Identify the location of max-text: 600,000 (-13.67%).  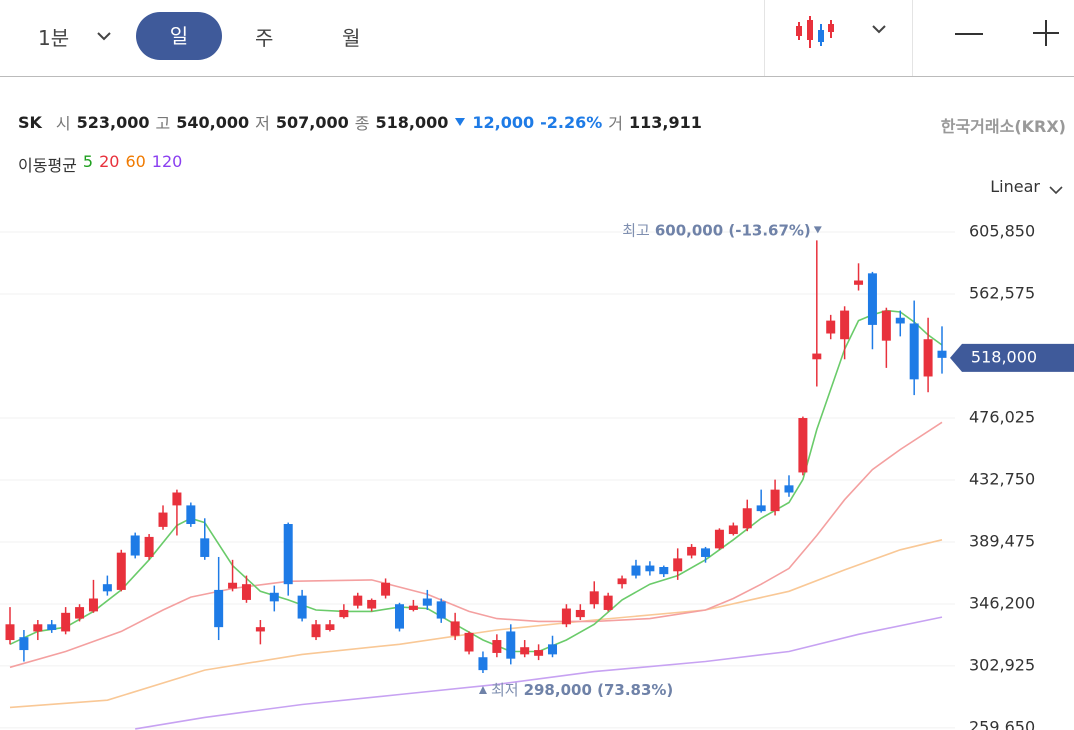
(733, 230).